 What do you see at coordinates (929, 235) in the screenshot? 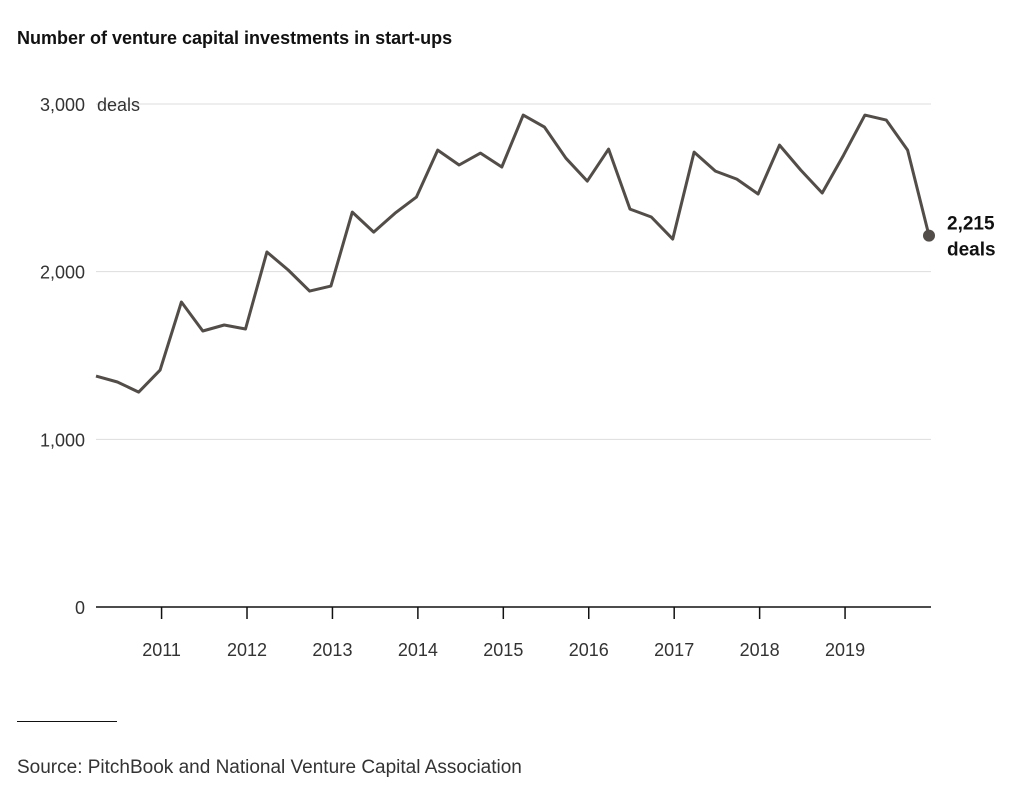
I see `end-point-marker` at bounding box center [929, 235].